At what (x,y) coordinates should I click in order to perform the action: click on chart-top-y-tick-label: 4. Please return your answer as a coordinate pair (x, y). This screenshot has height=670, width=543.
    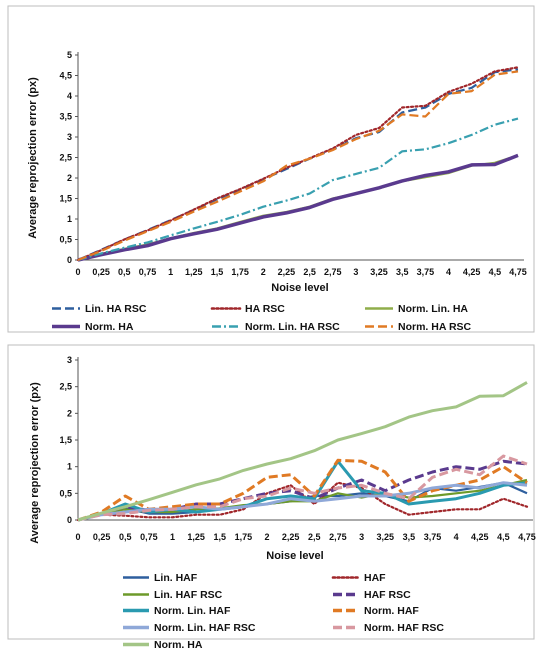
    Looking at the image, I should click on (69, 96).